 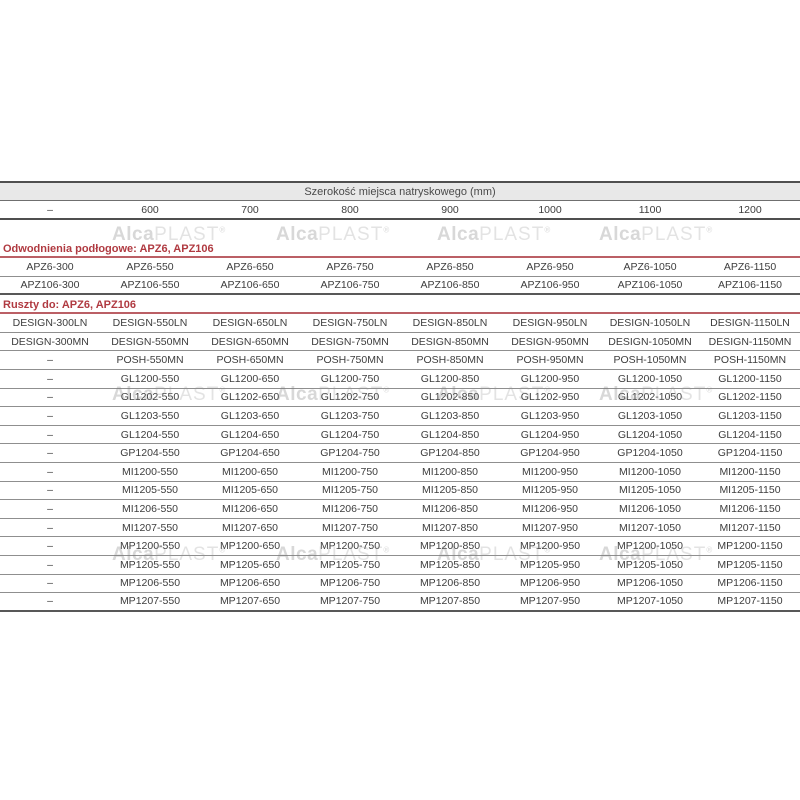 I want to click on product-code-cell: MP1207-750, so click(x=350, y=601).